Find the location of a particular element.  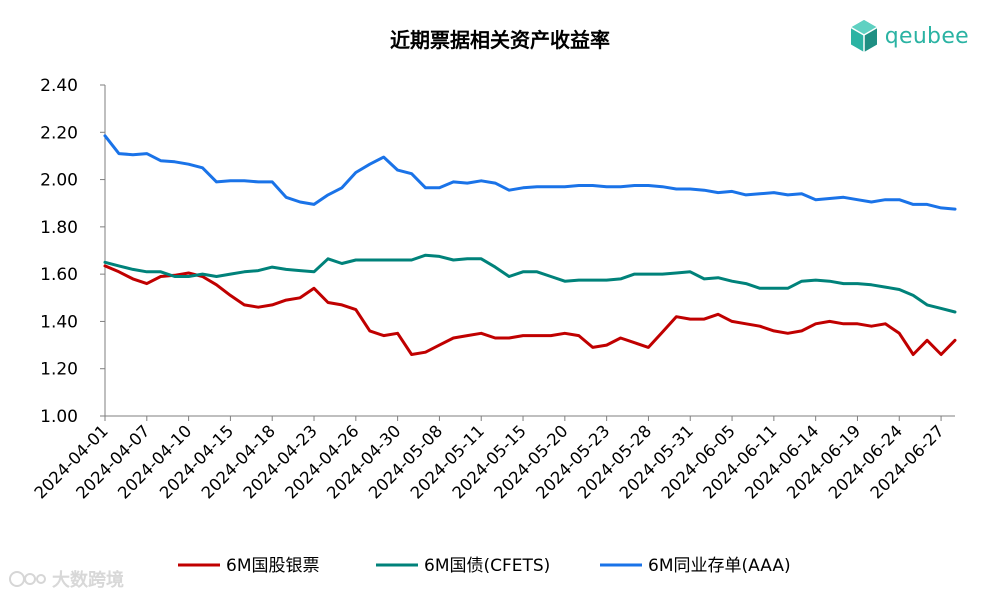

watermark: 大数跨境 is located at coordinates (66, 579).